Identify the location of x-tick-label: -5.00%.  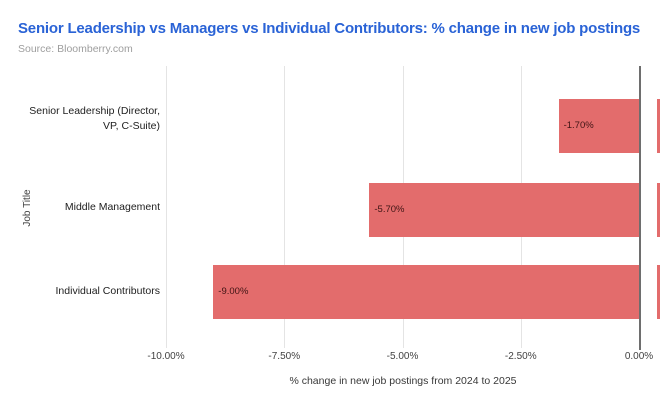
(402, 356).